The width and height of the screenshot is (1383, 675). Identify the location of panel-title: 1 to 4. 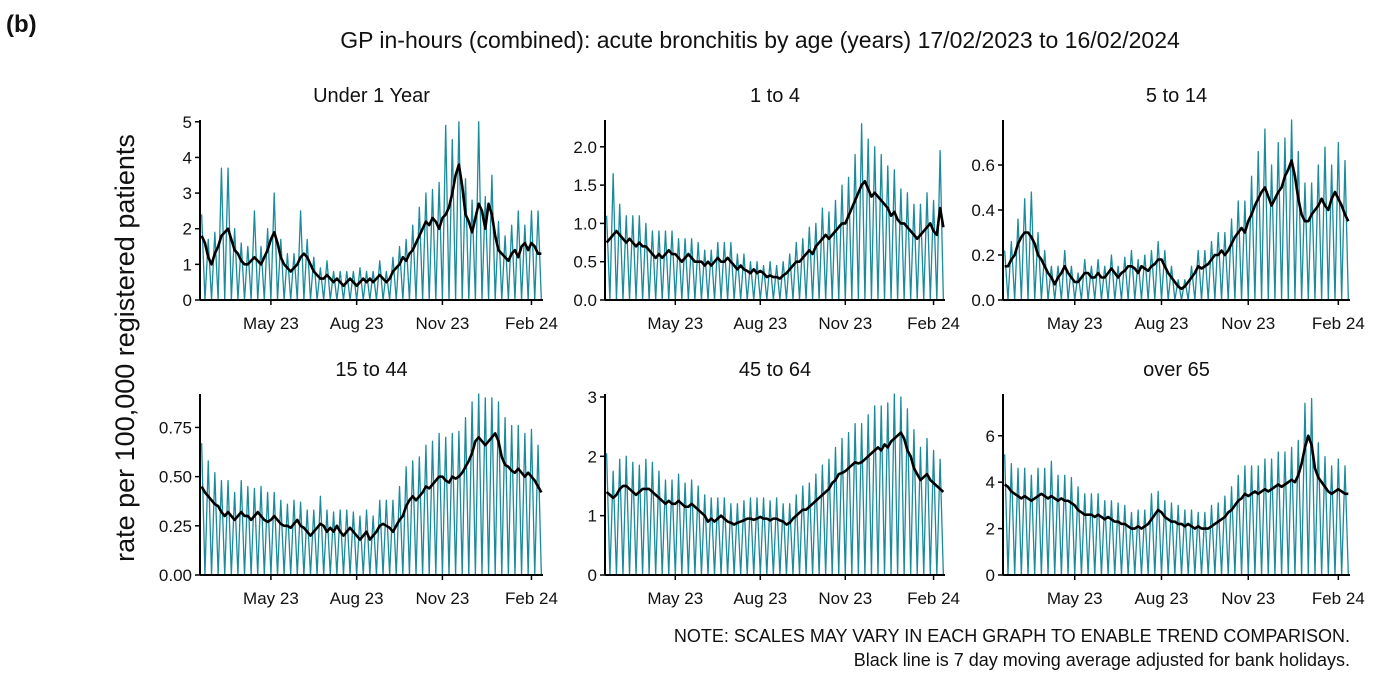
(775, 96).